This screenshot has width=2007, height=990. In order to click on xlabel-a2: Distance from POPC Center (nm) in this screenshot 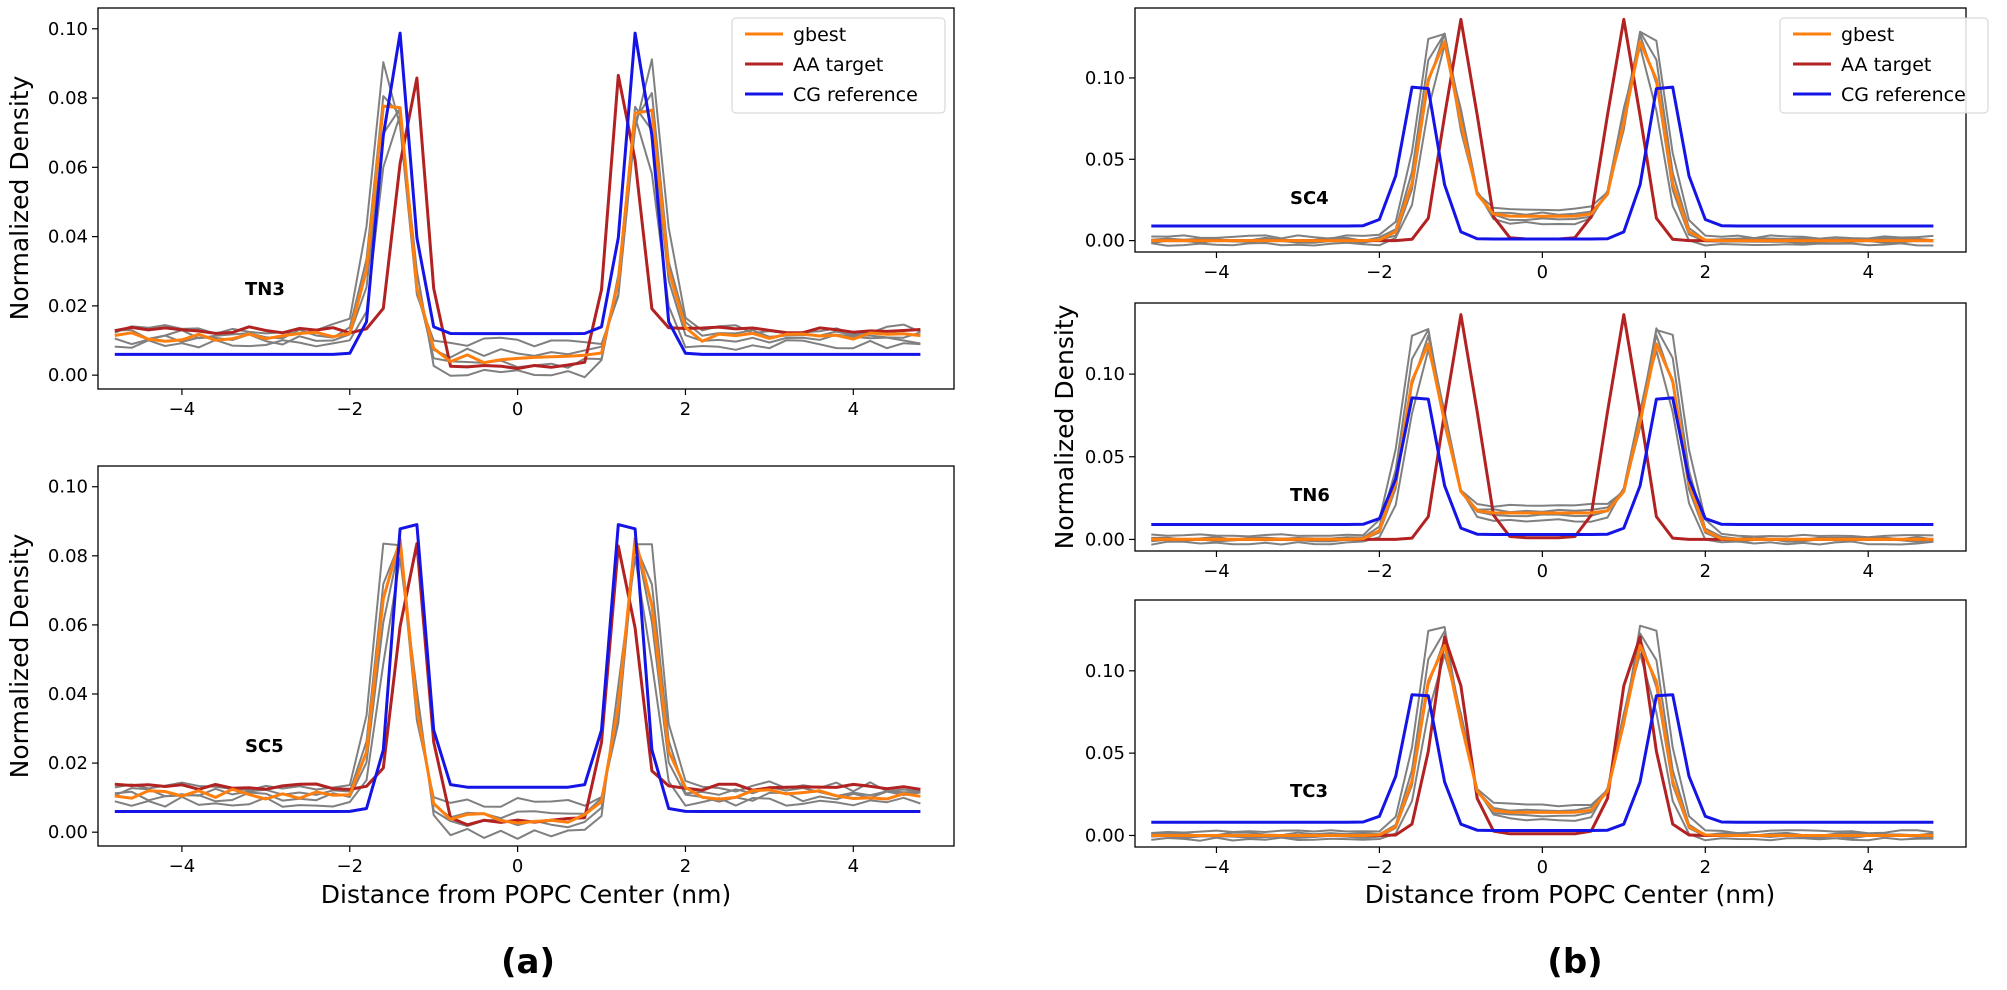, I will do `click(526, 894)`.